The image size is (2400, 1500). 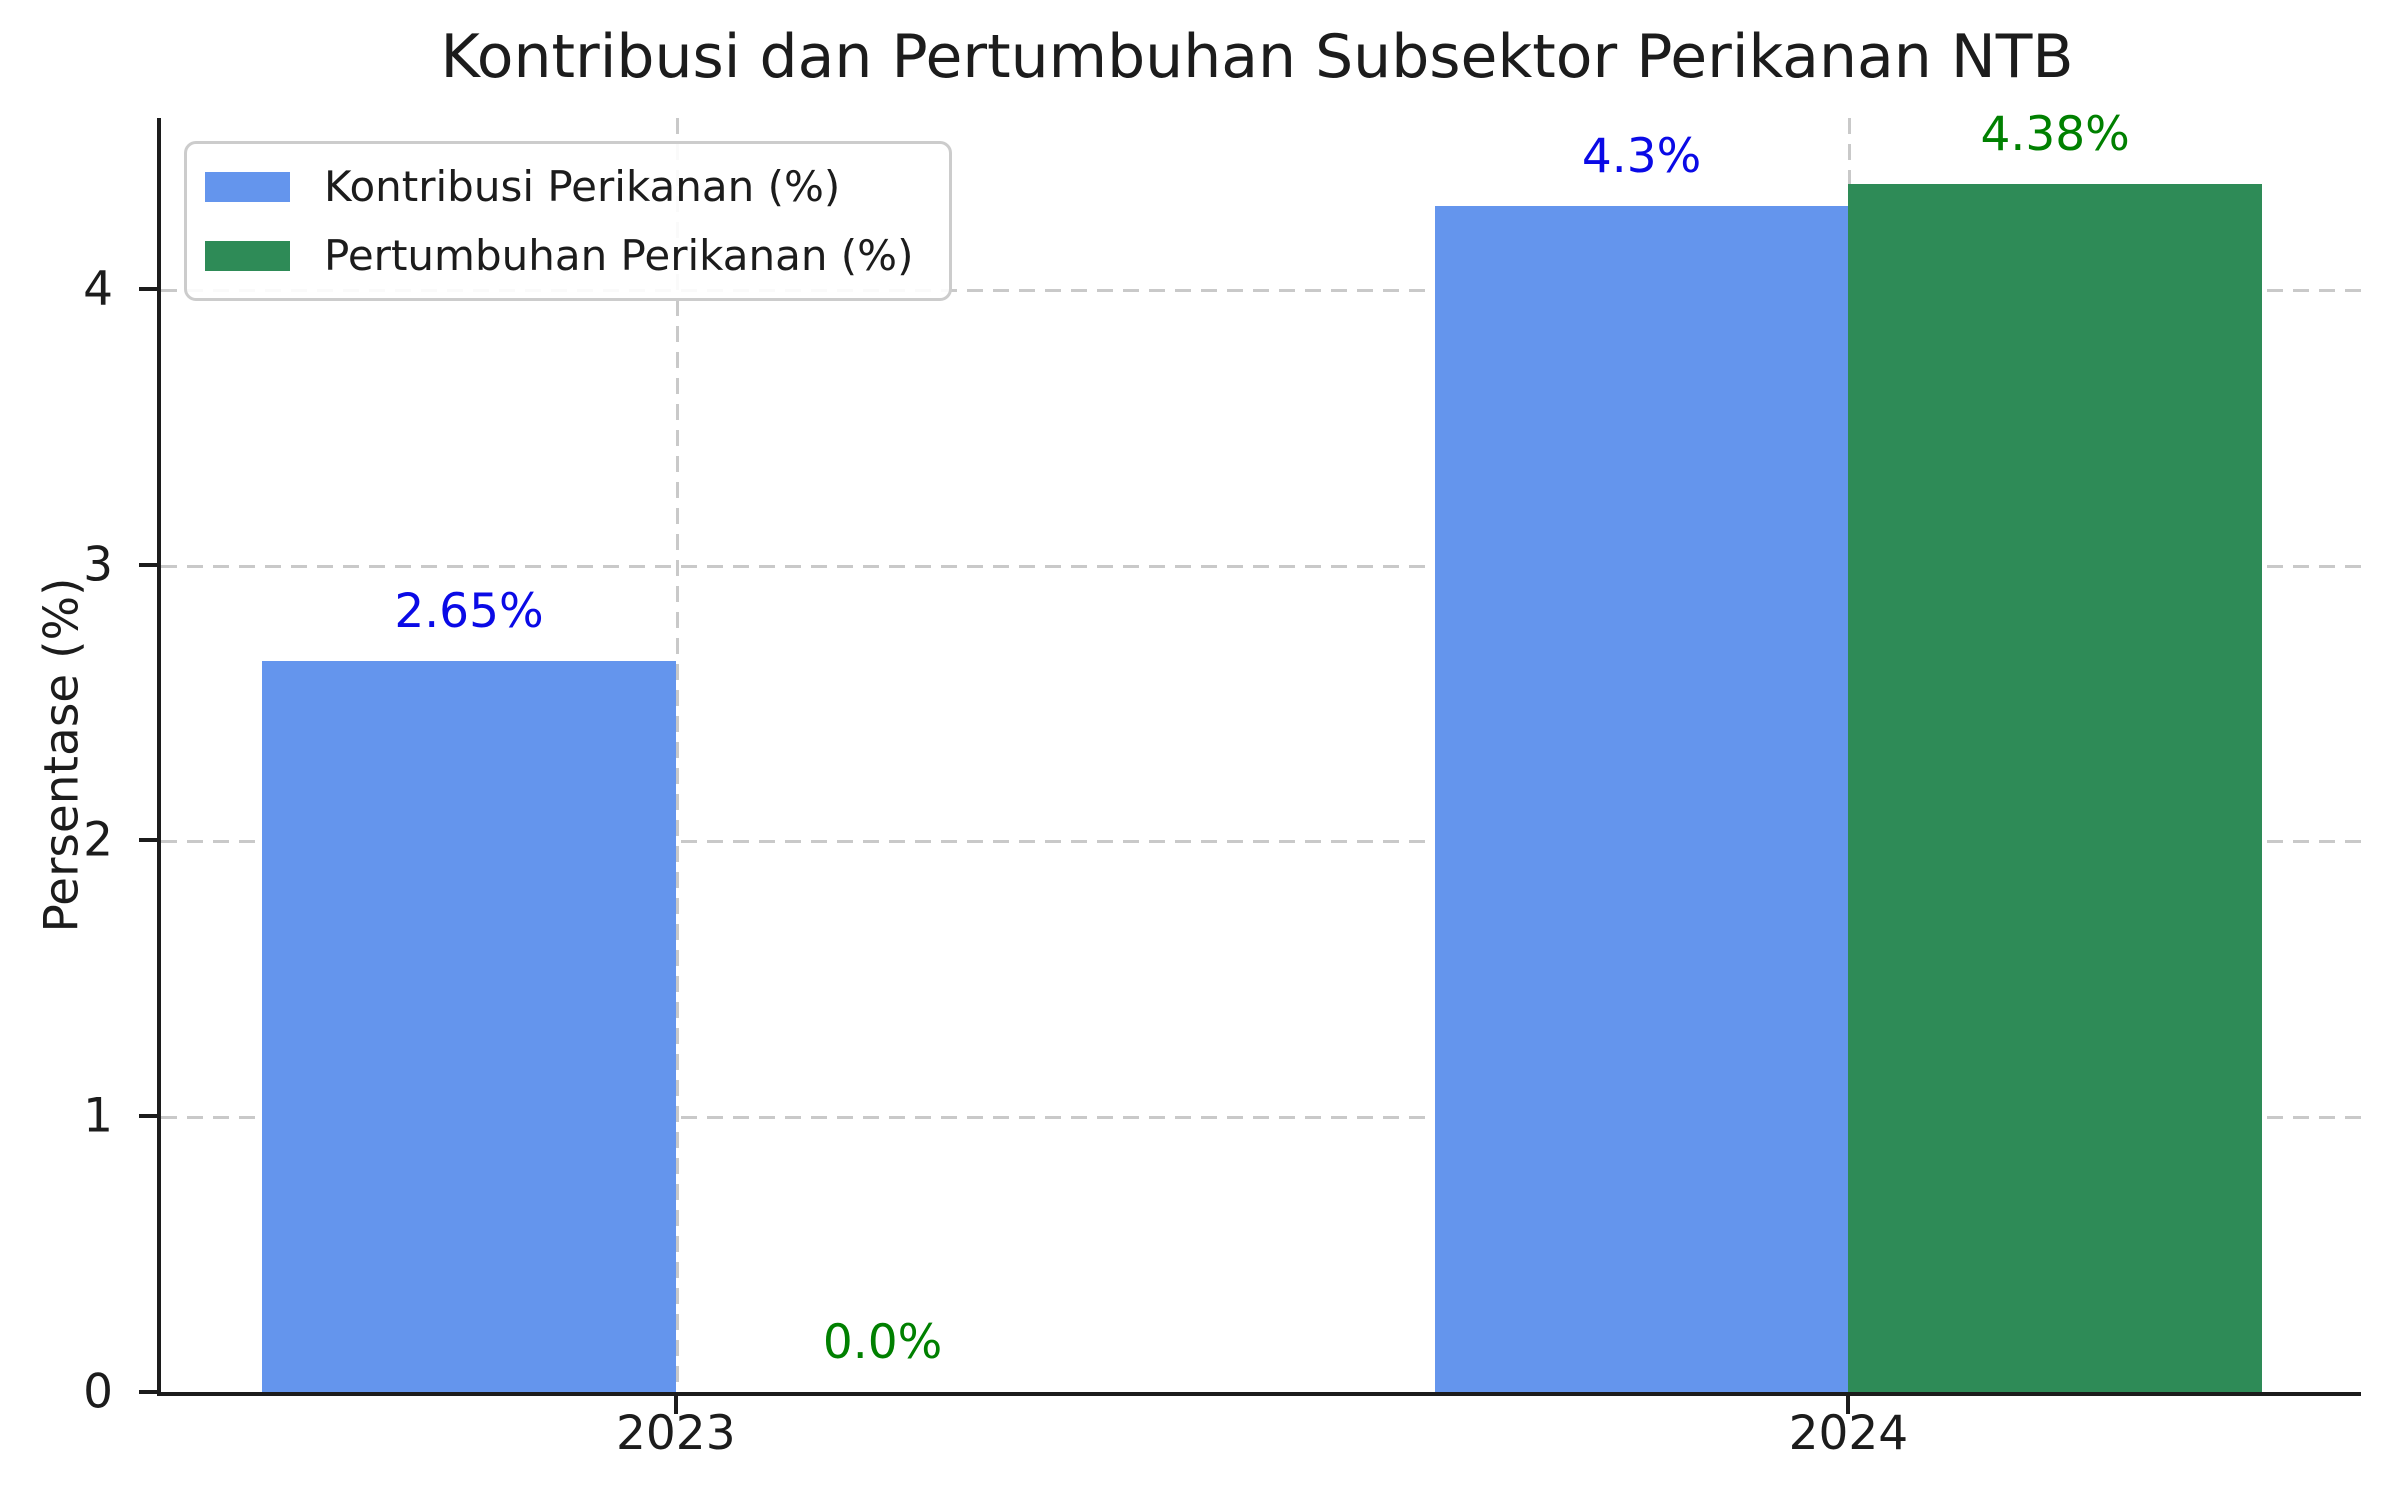 I want to click on value-label-pertumbuhan-2023: 0.0%, so click(x=882, y=1342).